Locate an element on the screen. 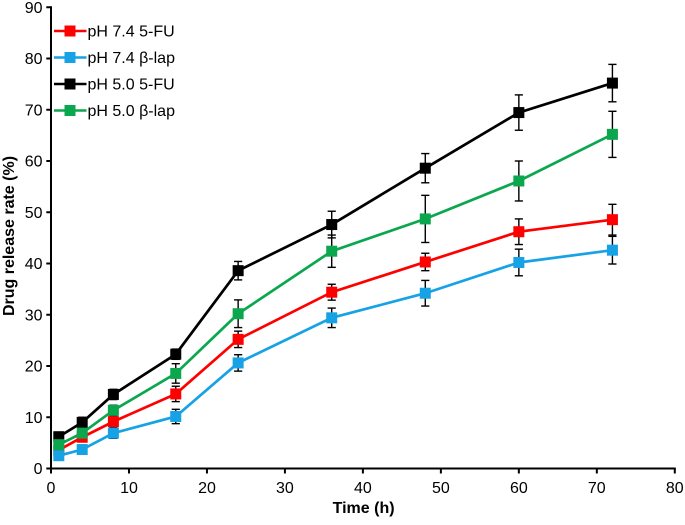 Image resolution: width=685 pixels, height=525 pixels. svg-text: Drug release rate (%) is located at coordinates (9, 236).